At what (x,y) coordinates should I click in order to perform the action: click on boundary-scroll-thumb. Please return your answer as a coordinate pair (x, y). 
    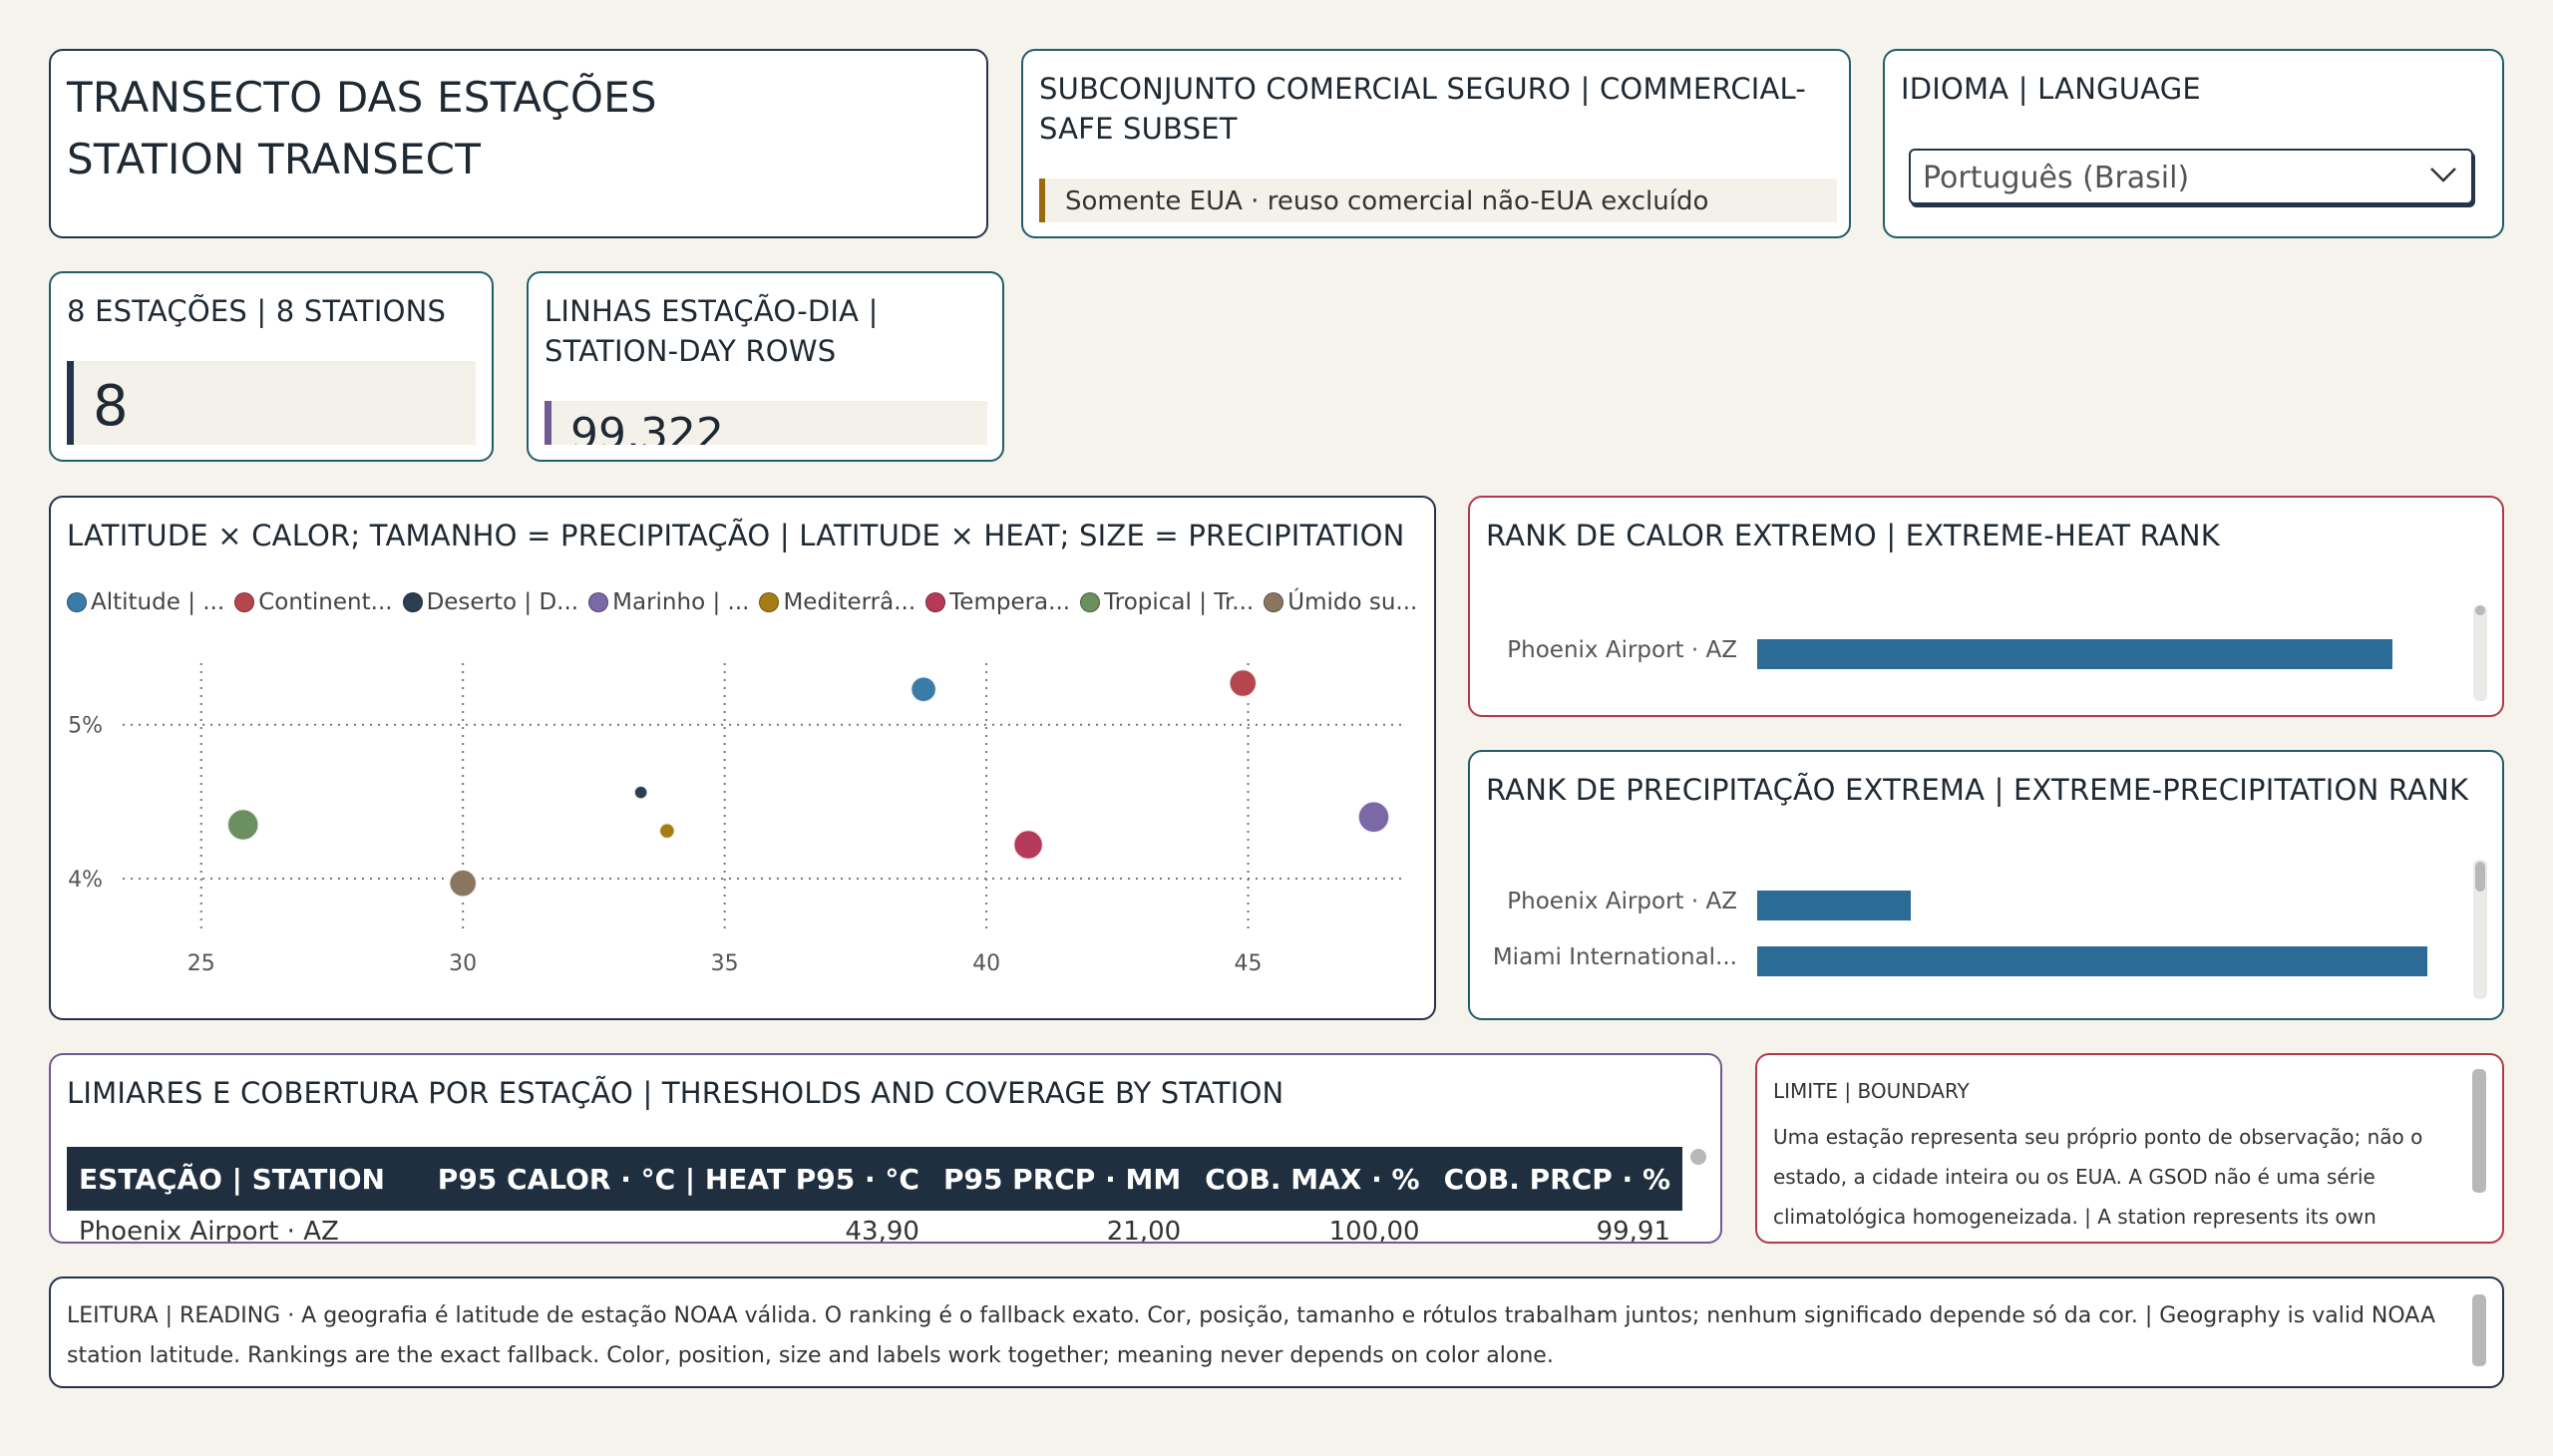
    Looking at the image, I should click on (2479, 1131).